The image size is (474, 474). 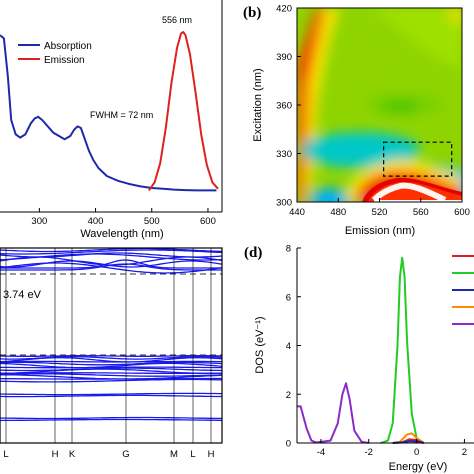 What do you see at coordinates (39, 221) in the screenshot?
I see `a-x-tick-label: 300` at bounding box center [39, 221].